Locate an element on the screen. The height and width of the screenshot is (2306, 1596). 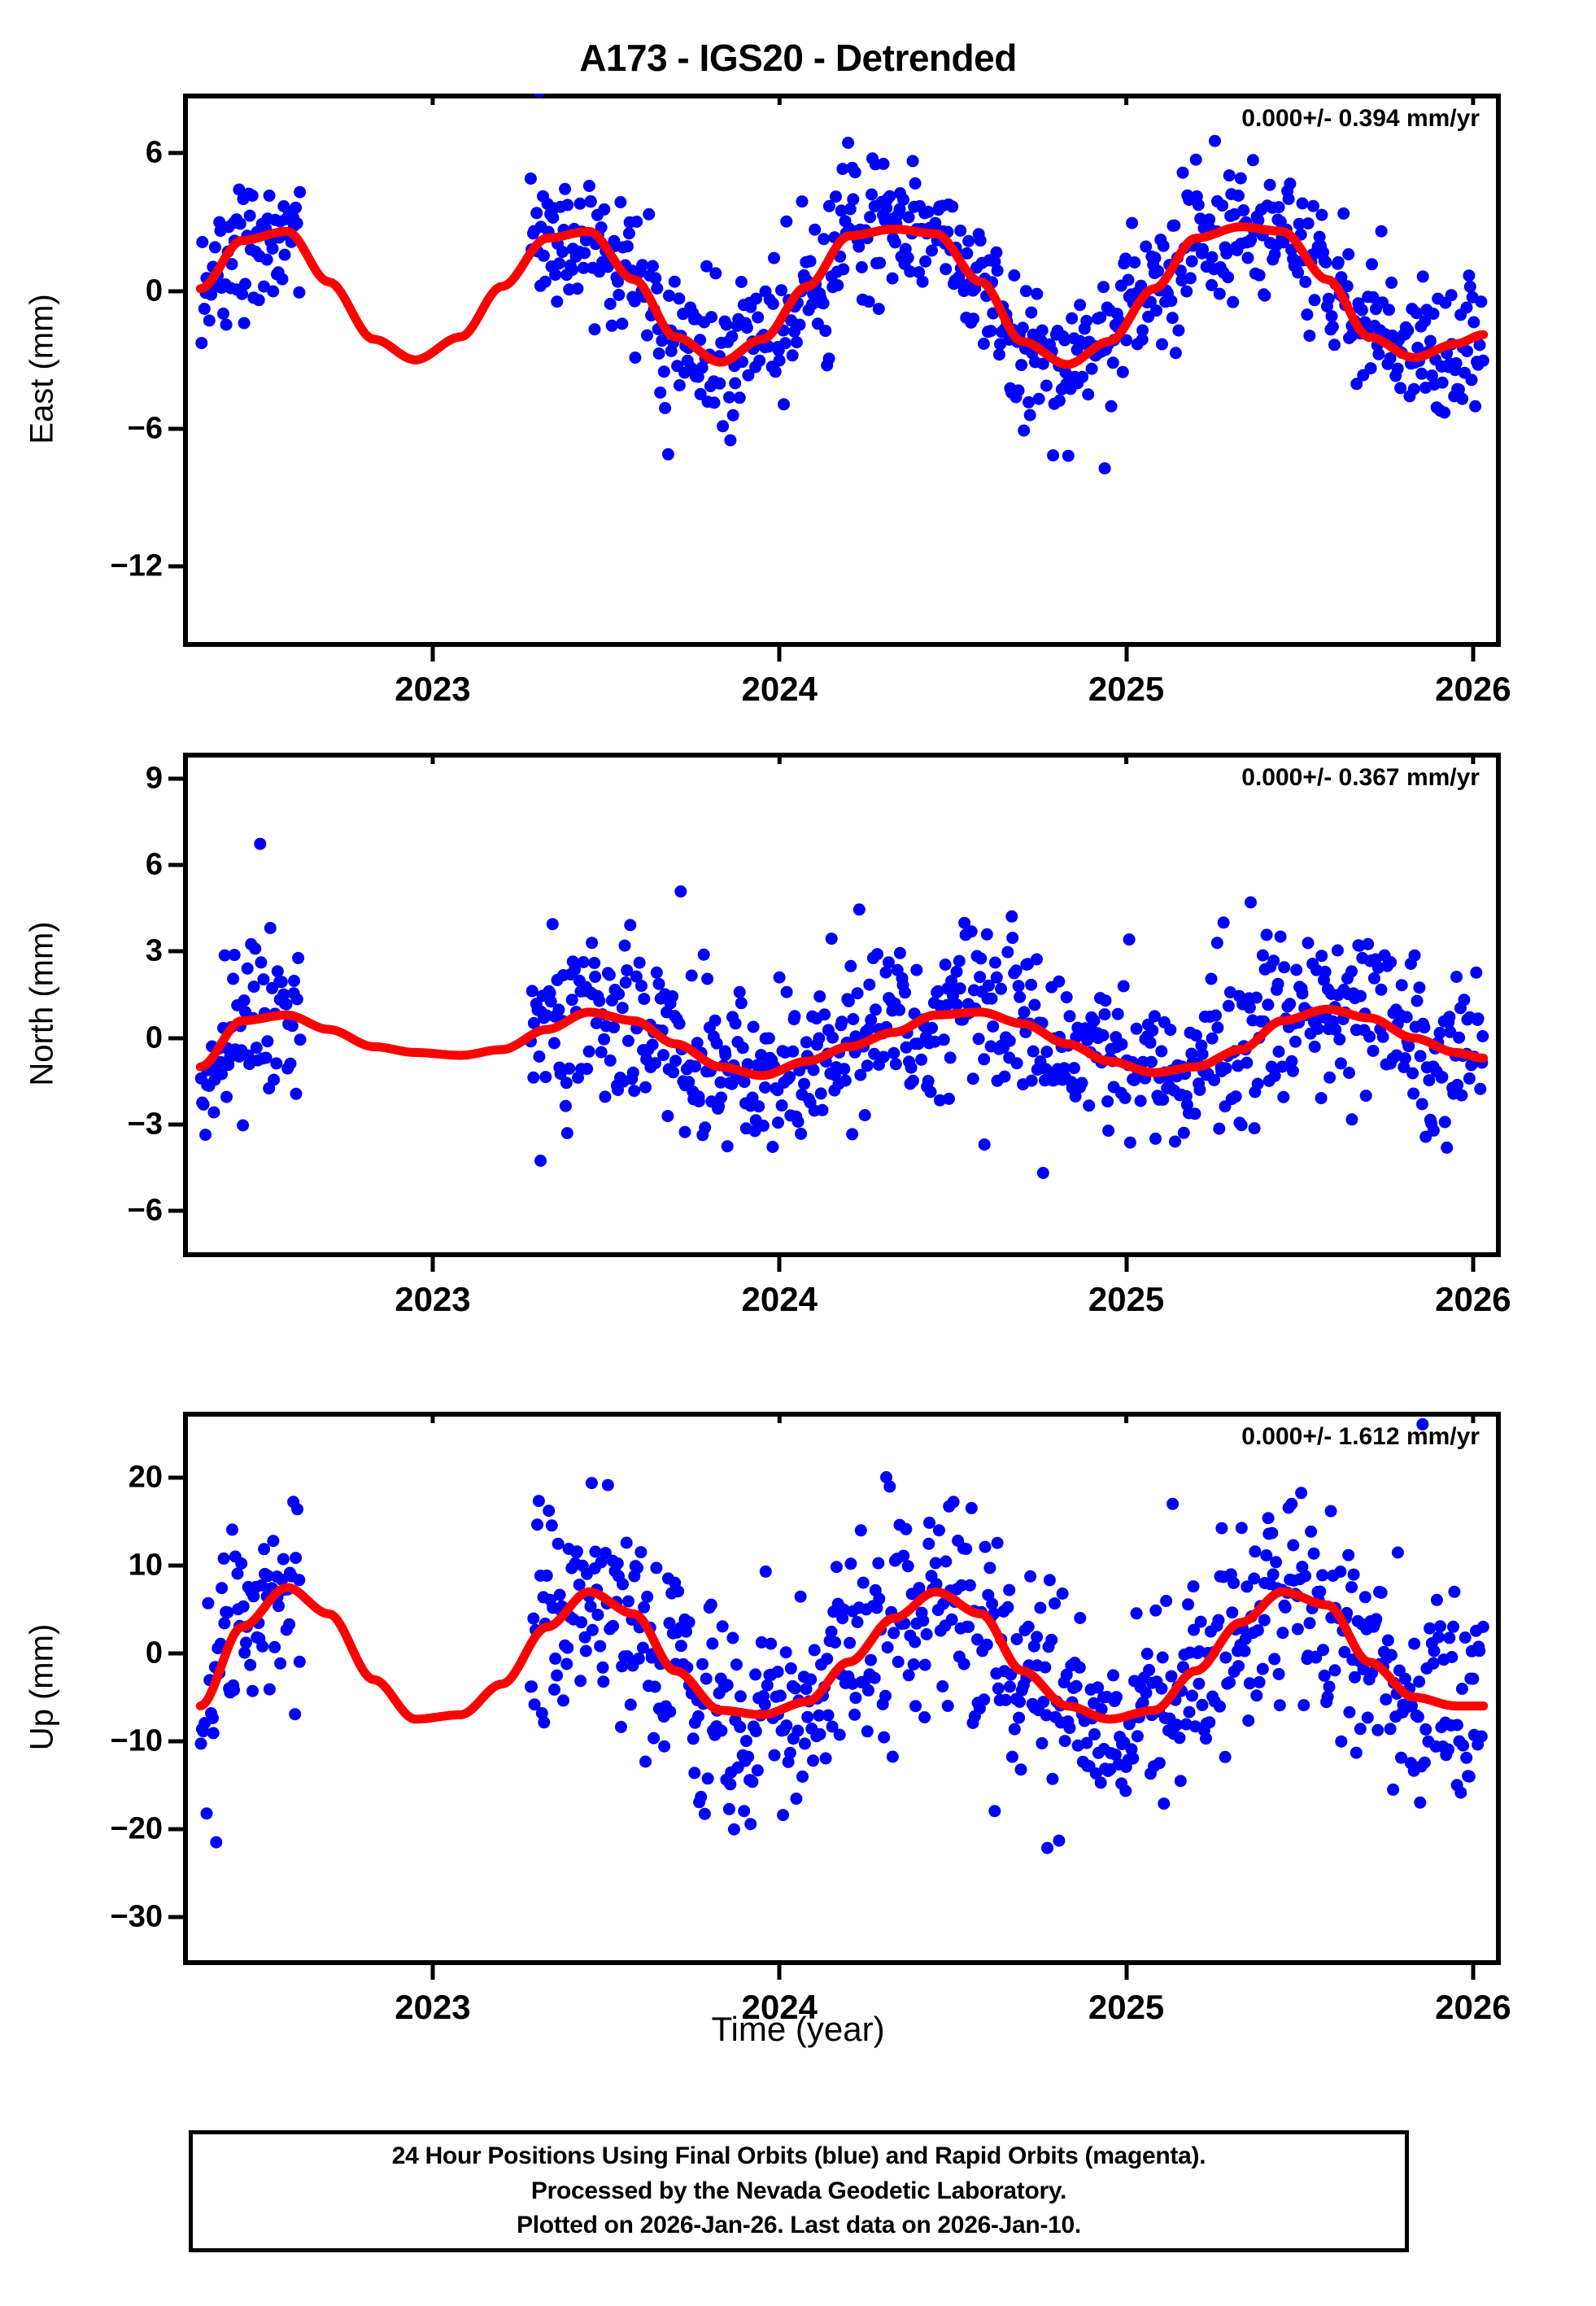
up-ytick-label: −30 is located at coordinates (136, 1916).